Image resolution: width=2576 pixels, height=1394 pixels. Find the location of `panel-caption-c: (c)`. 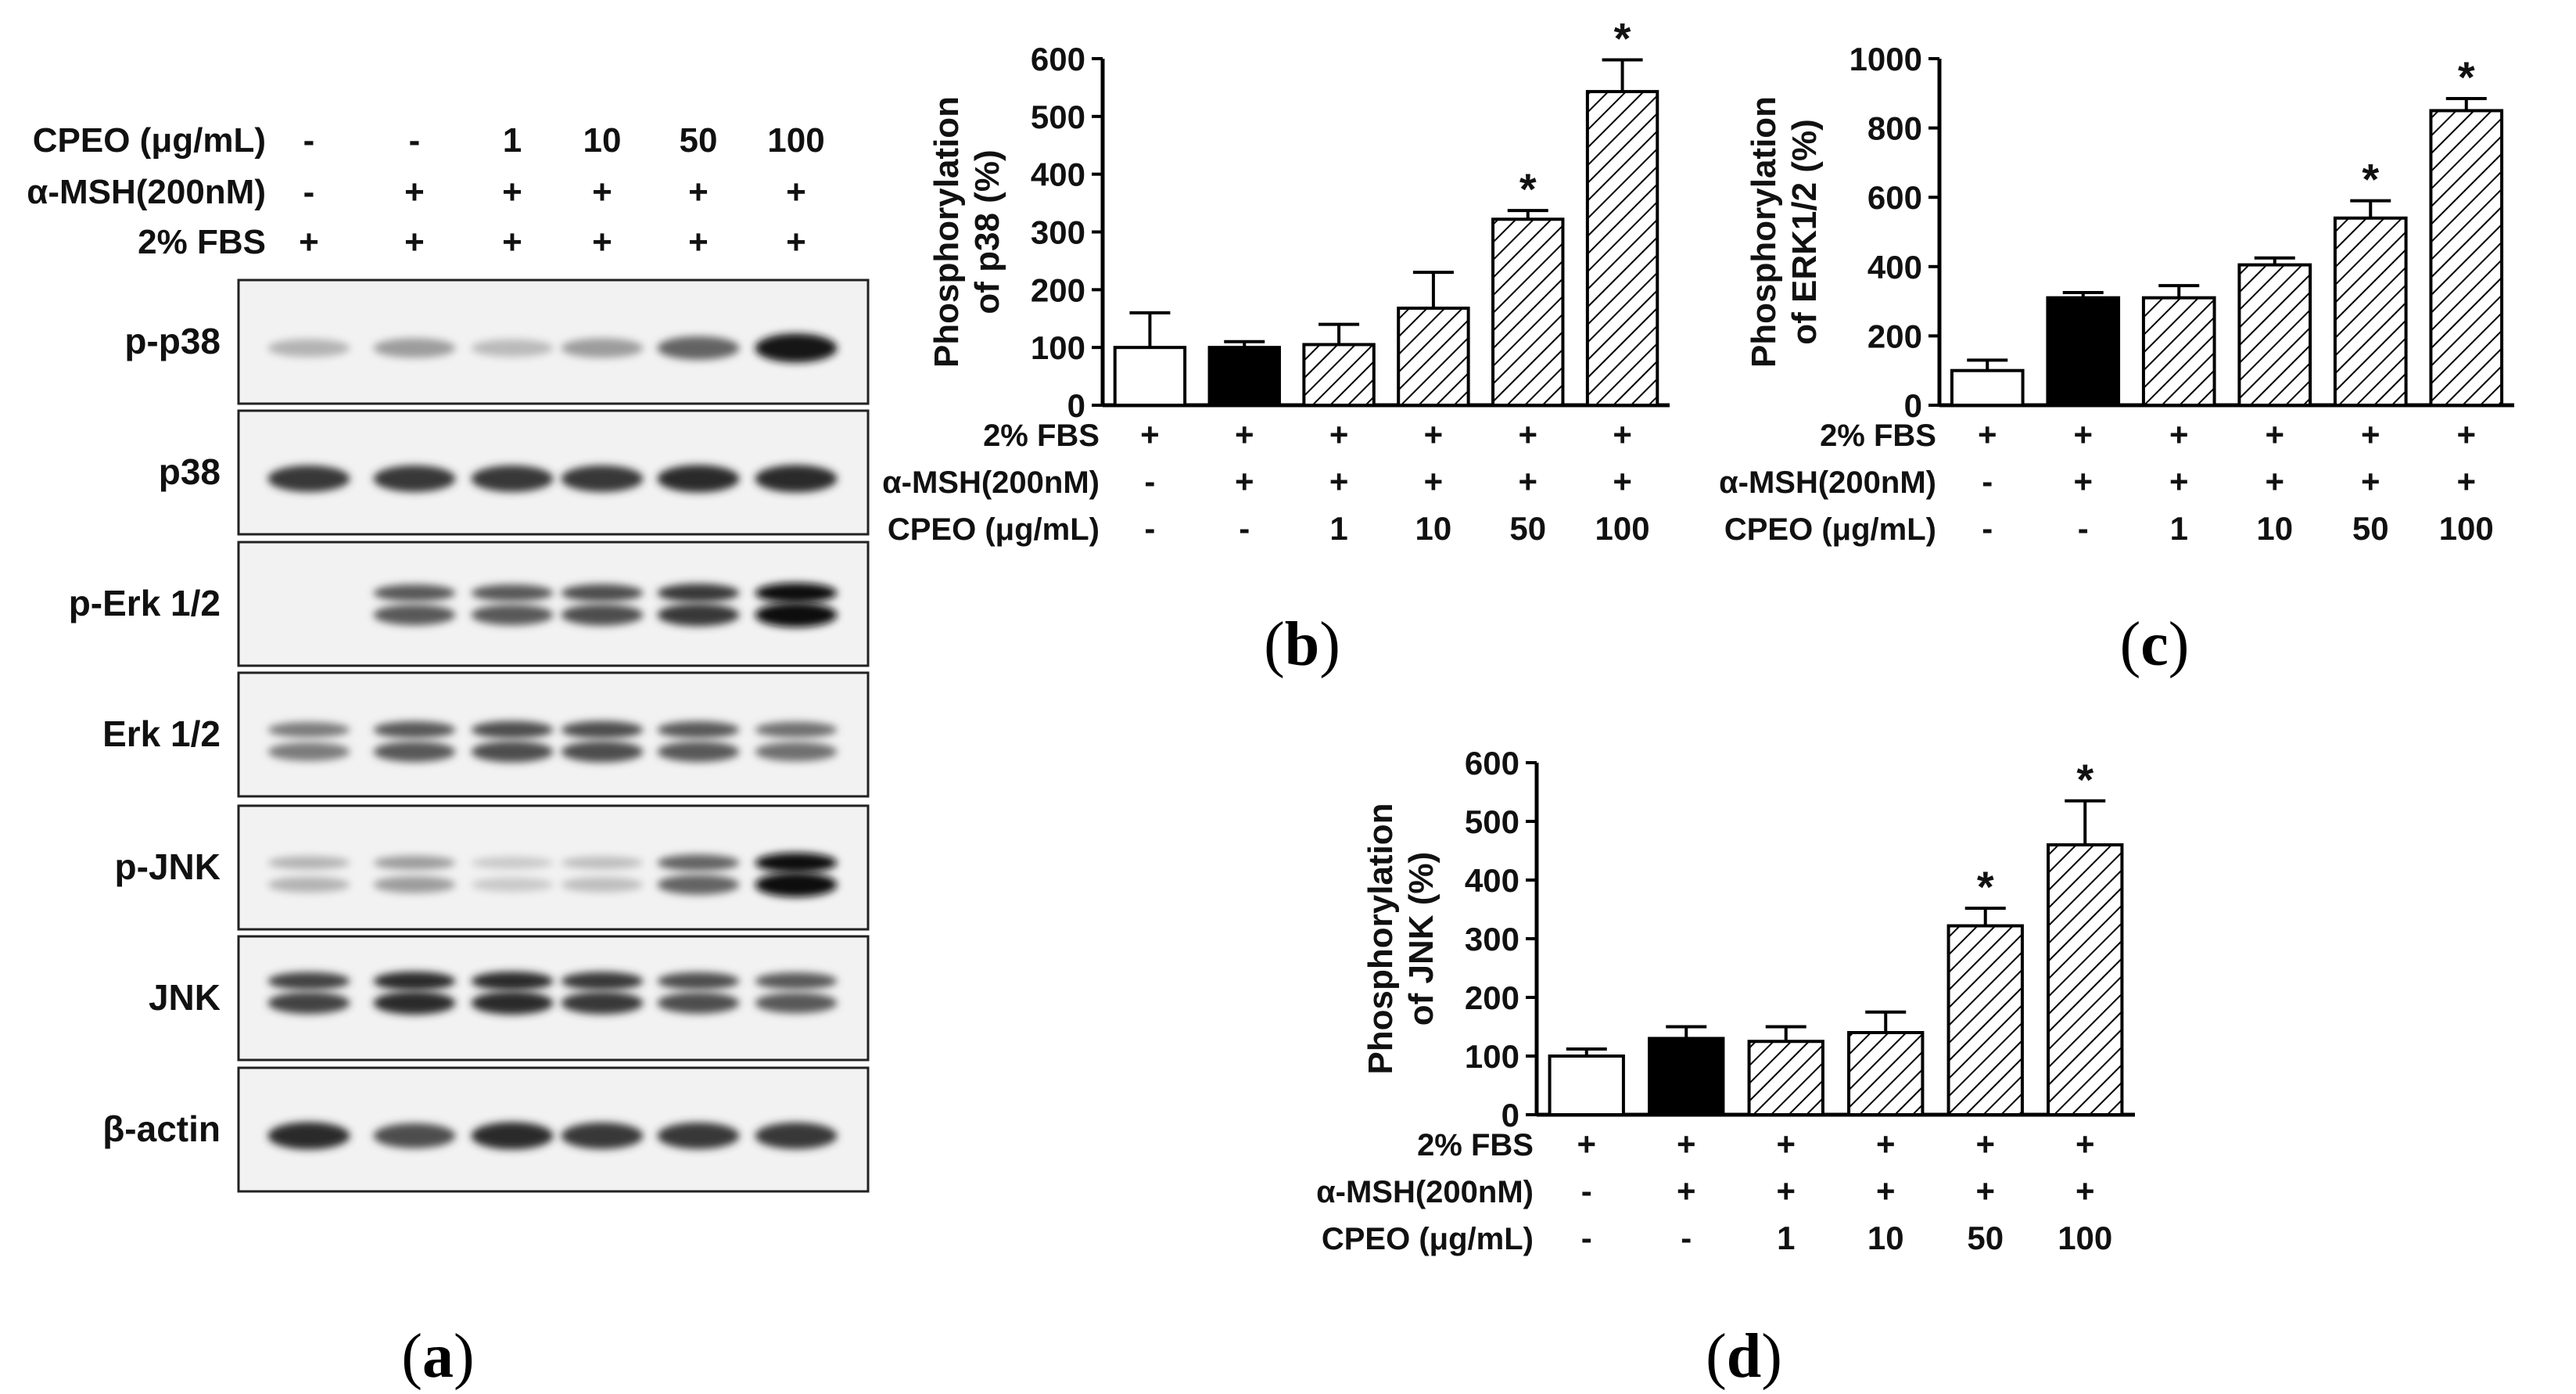

panel-caption-c: (c) is located at coordinates (2155, 644).